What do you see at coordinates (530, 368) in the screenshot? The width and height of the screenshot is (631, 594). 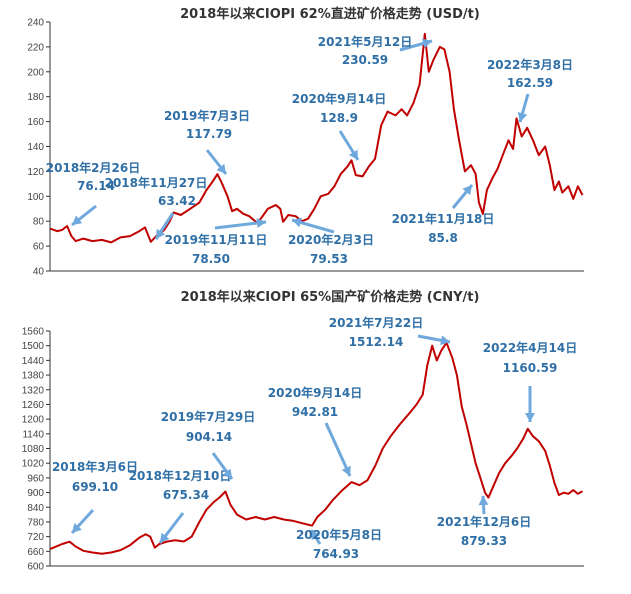 I see `annotation-value: 1160.59` at bounding box center [530, 368].